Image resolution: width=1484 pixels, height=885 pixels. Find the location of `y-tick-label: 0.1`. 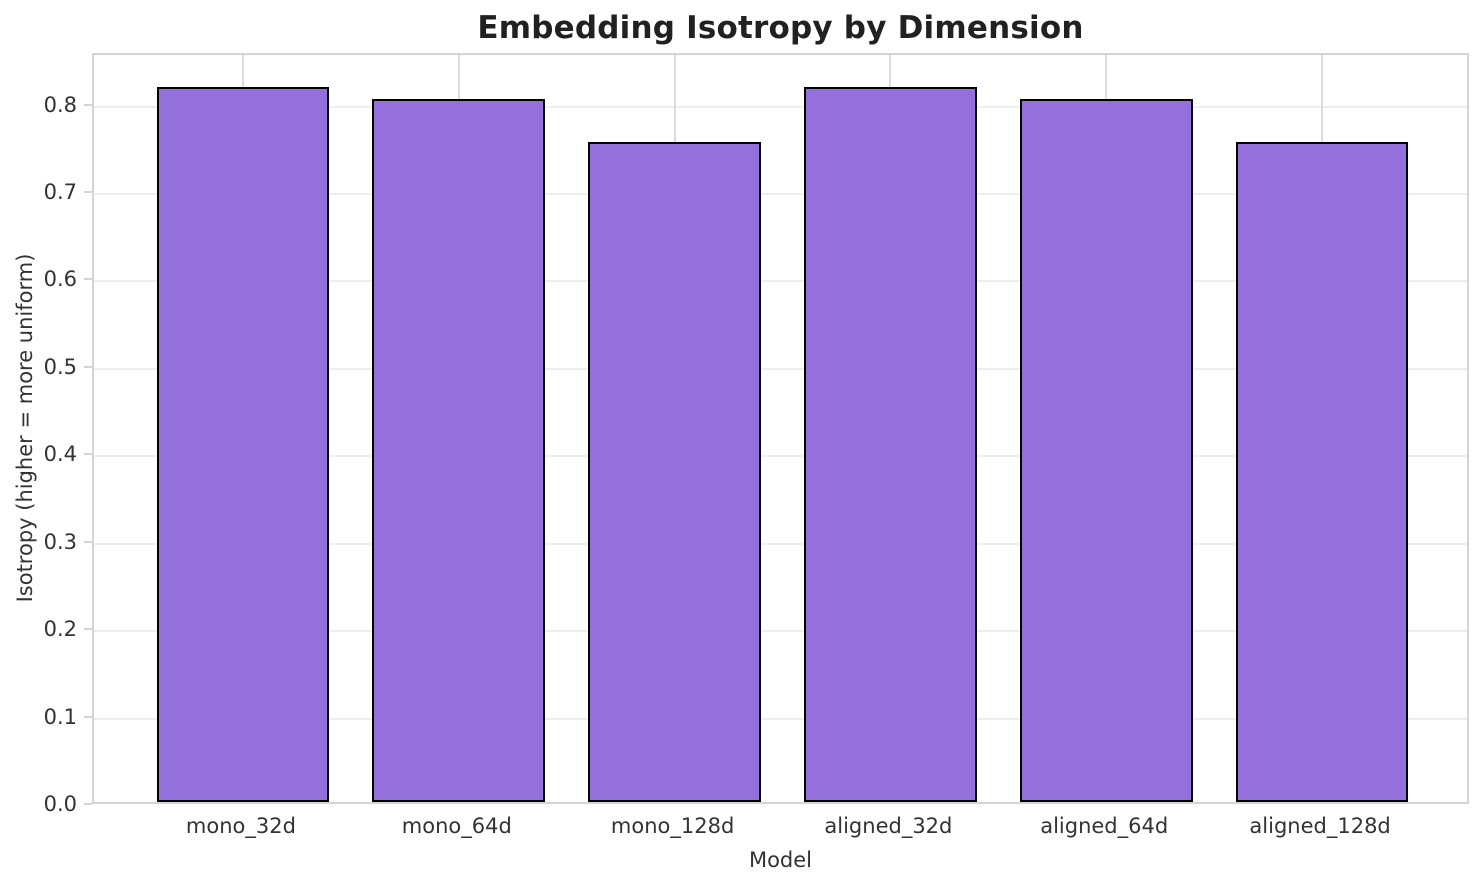

y-tick-label: 0.1 is located at coordinates (60, 716).